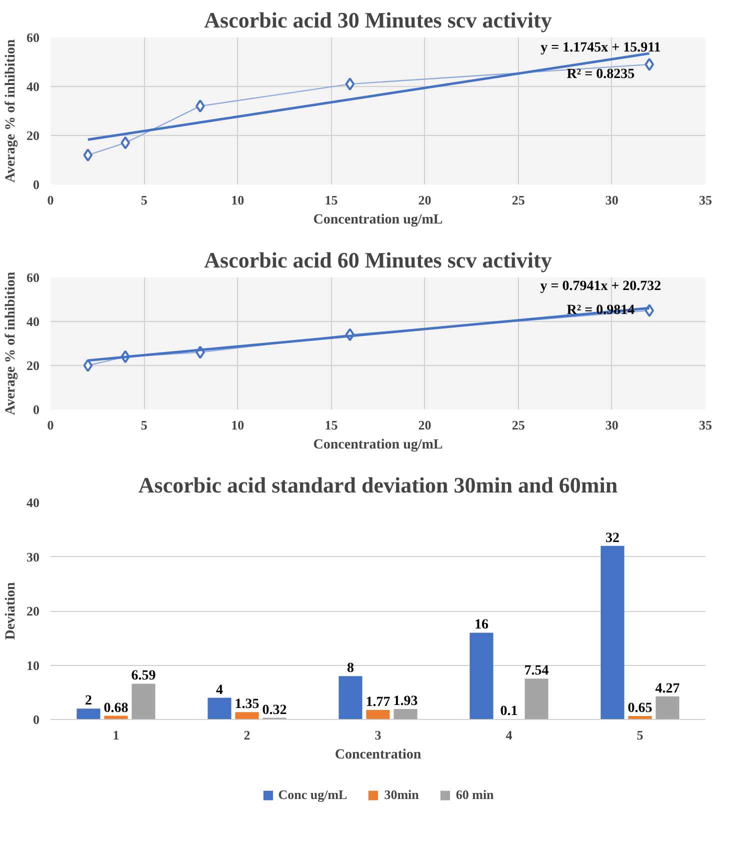 This screenshot has width=753, height=847. I want to click on y-tick-label: 30, so click(33, 556).